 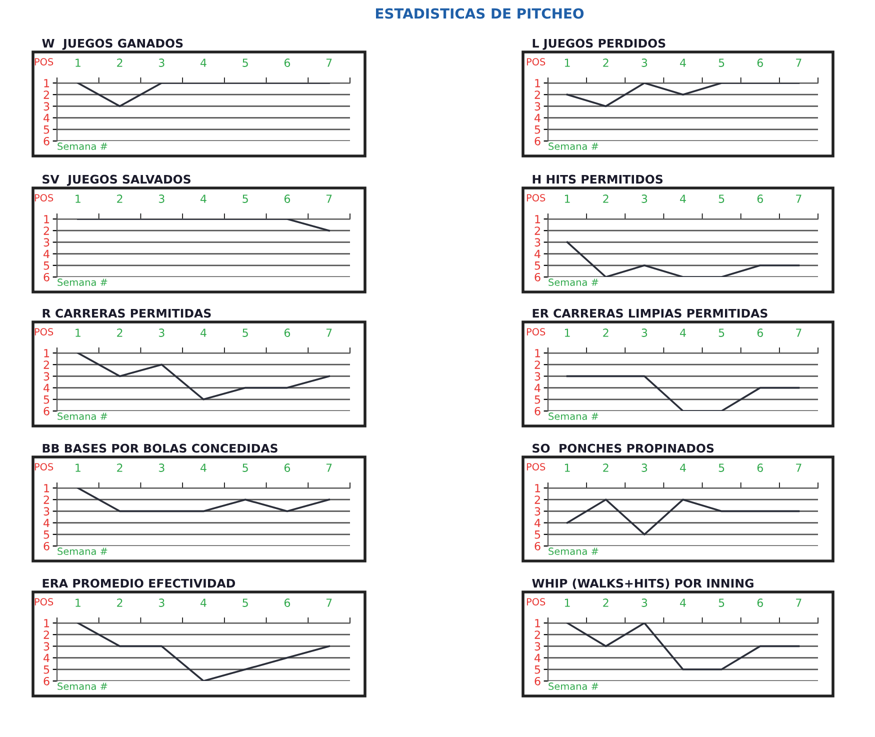 What do you see at coordinates (650, 313) in the screenshot?
I see `chart-title: ER CARRERAS LIMPIAS PERMITIDAS` at bounding box center [650, 313].